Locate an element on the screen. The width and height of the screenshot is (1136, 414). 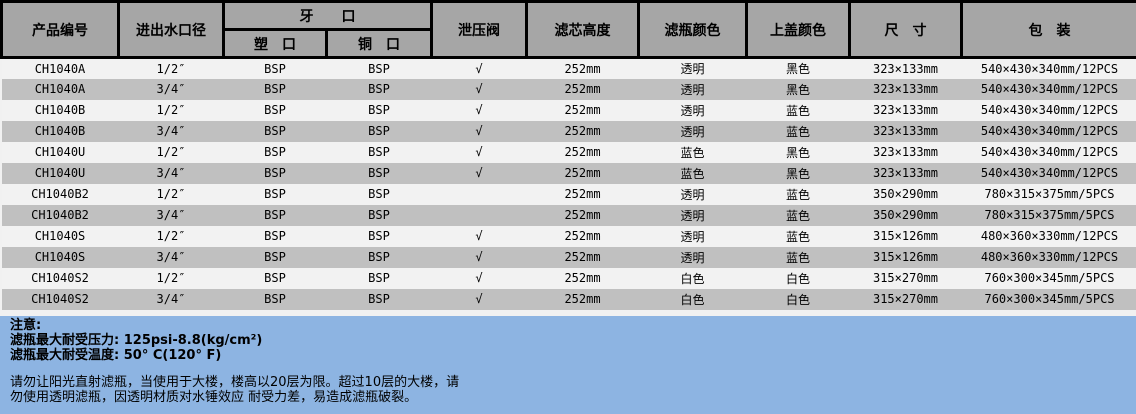
col-header-bottle-color: 滤瓶颜色 is located at coordinates (692, 29).